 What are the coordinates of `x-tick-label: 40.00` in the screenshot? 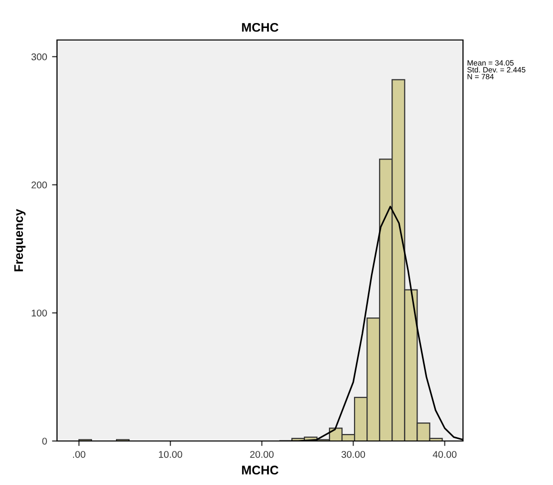 It's located at (444, 454).